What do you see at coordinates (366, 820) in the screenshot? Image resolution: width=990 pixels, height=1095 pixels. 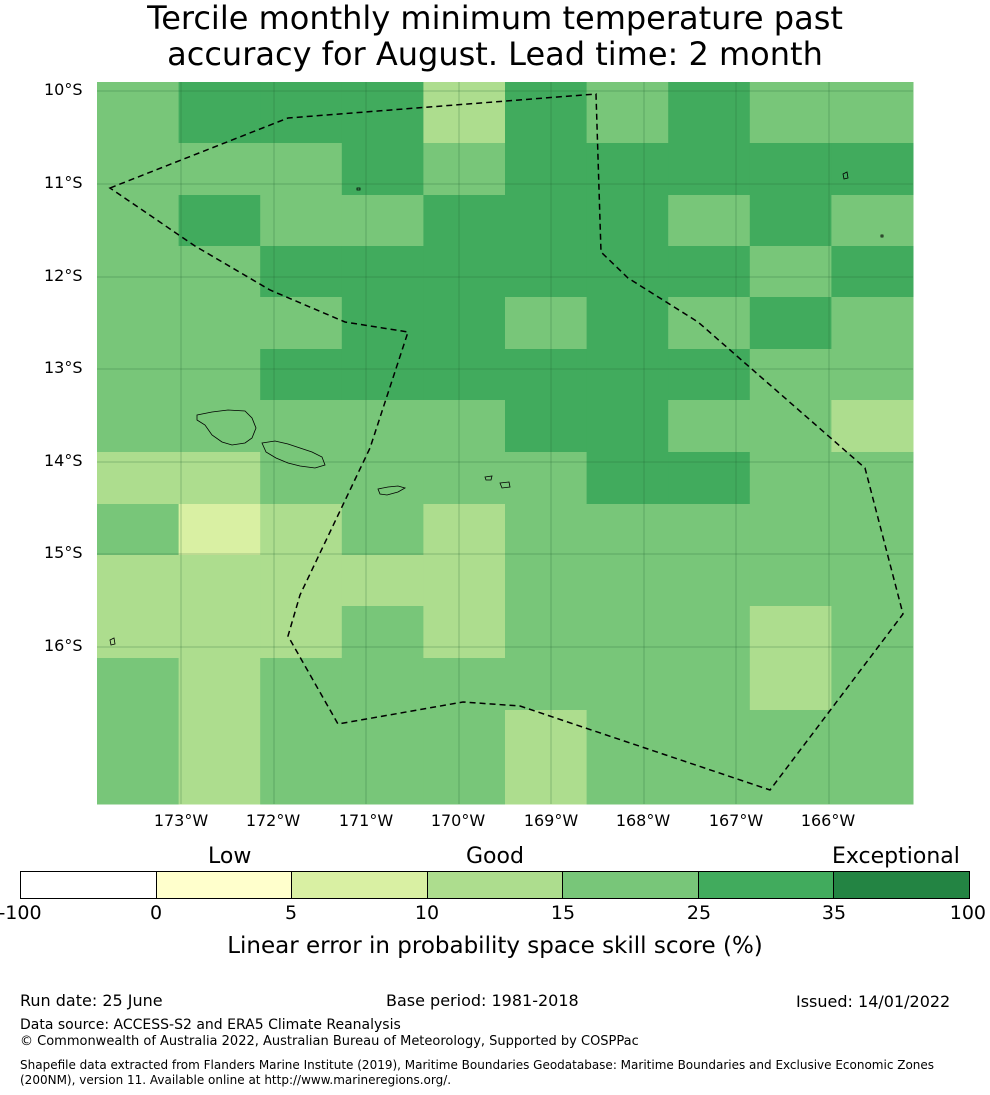 I see `lon-label-171w: 171°W` at bounding box center [366, 820].